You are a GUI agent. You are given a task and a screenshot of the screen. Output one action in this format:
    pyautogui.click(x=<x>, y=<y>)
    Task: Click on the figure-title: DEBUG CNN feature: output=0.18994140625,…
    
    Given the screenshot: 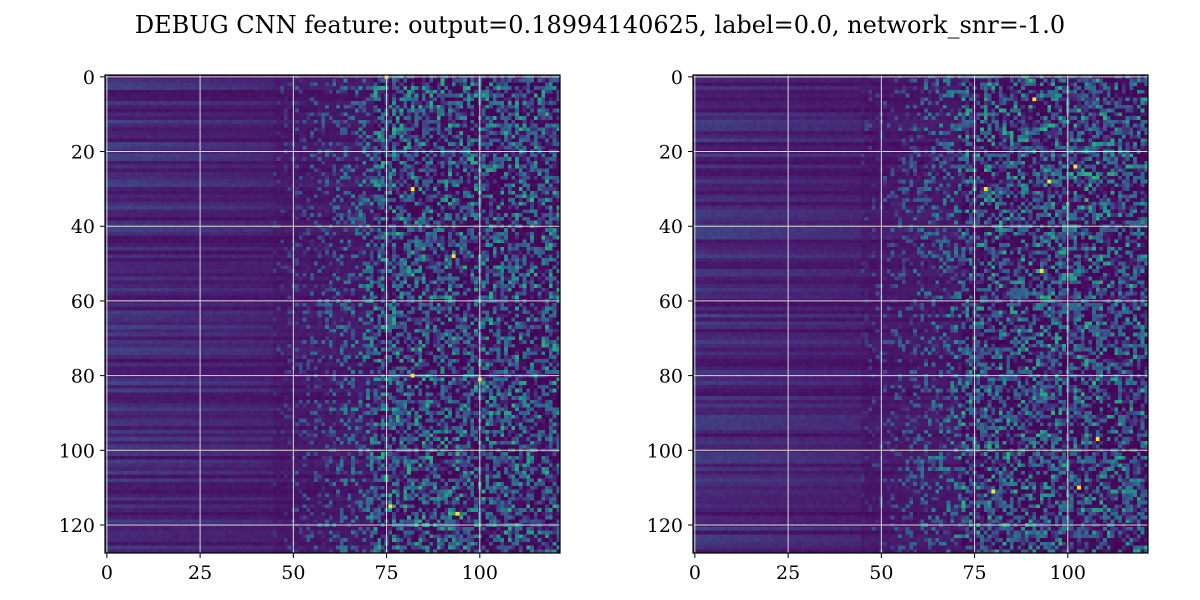 What is the action you would take?
    pyautogui.click(x=600, y=25)
    